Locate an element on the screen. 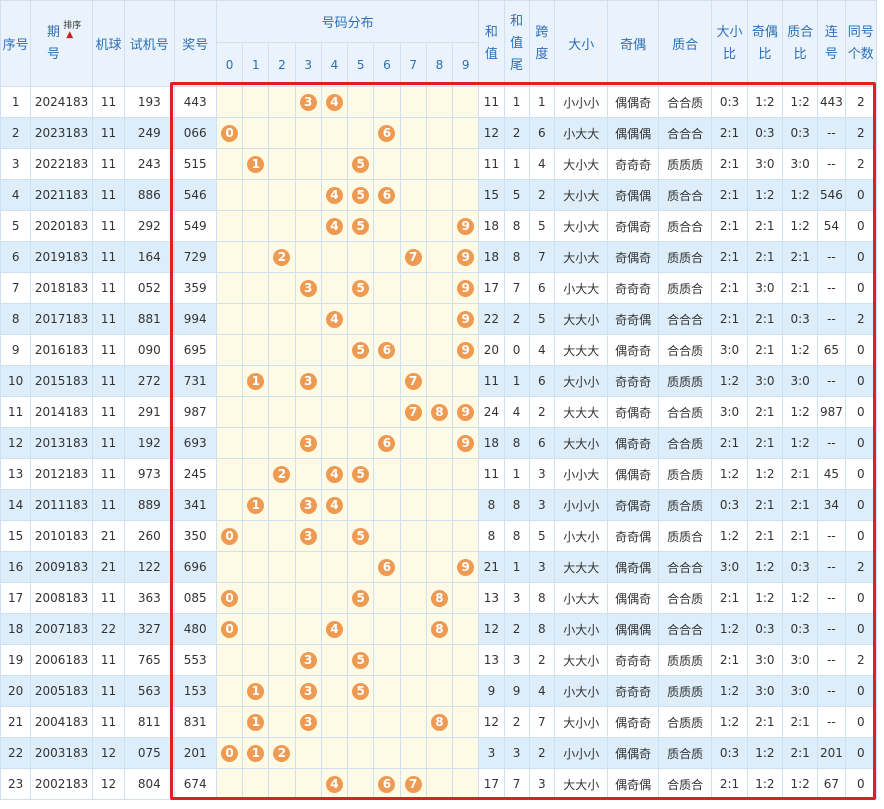 The image size is (884, 809). digit-ball: 9 is located at coordinates (466, 257).